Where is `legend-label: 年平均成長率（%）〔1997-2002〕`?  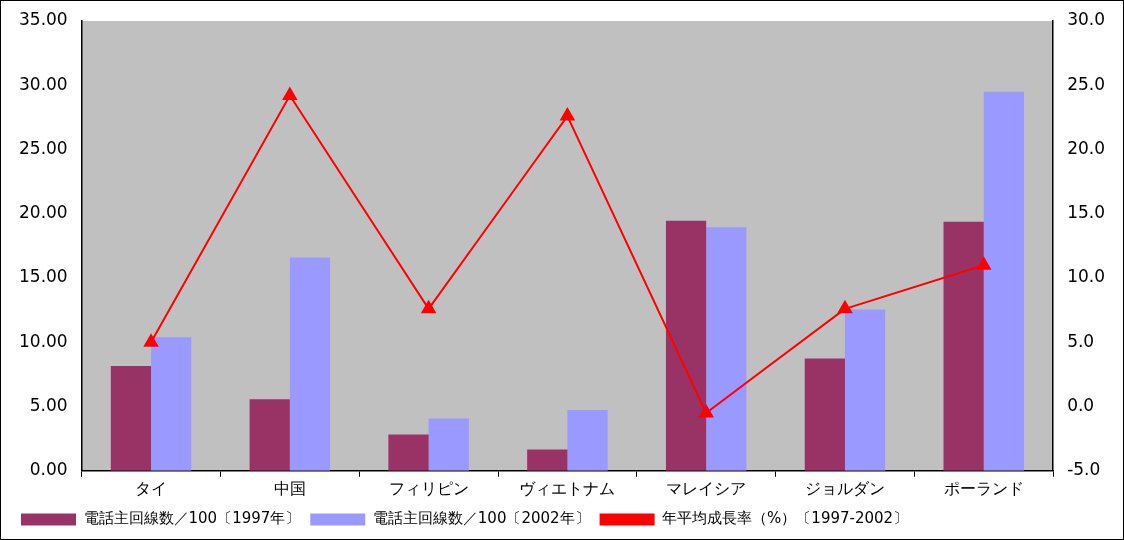
legend-label: 年平均成長率（%）〔1997-2002〕 is located at coordinates (785, 518).